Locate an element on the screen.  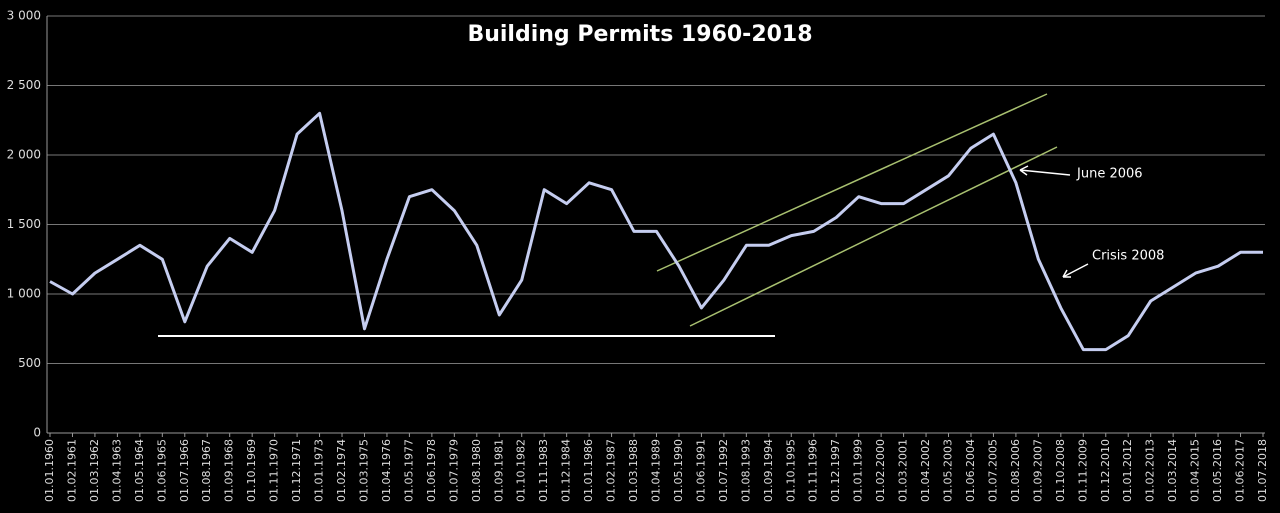
x-tick-label: 01.01.1999 is located at coordinates (858, 470).